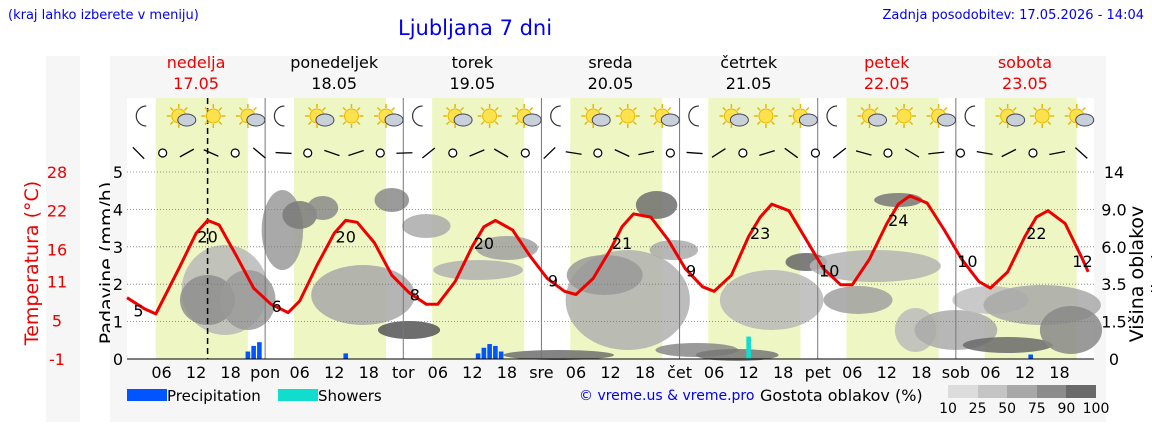 The image size is (1152, 443). I want to click on temperature-value-label: 22, so click(1036, 233).